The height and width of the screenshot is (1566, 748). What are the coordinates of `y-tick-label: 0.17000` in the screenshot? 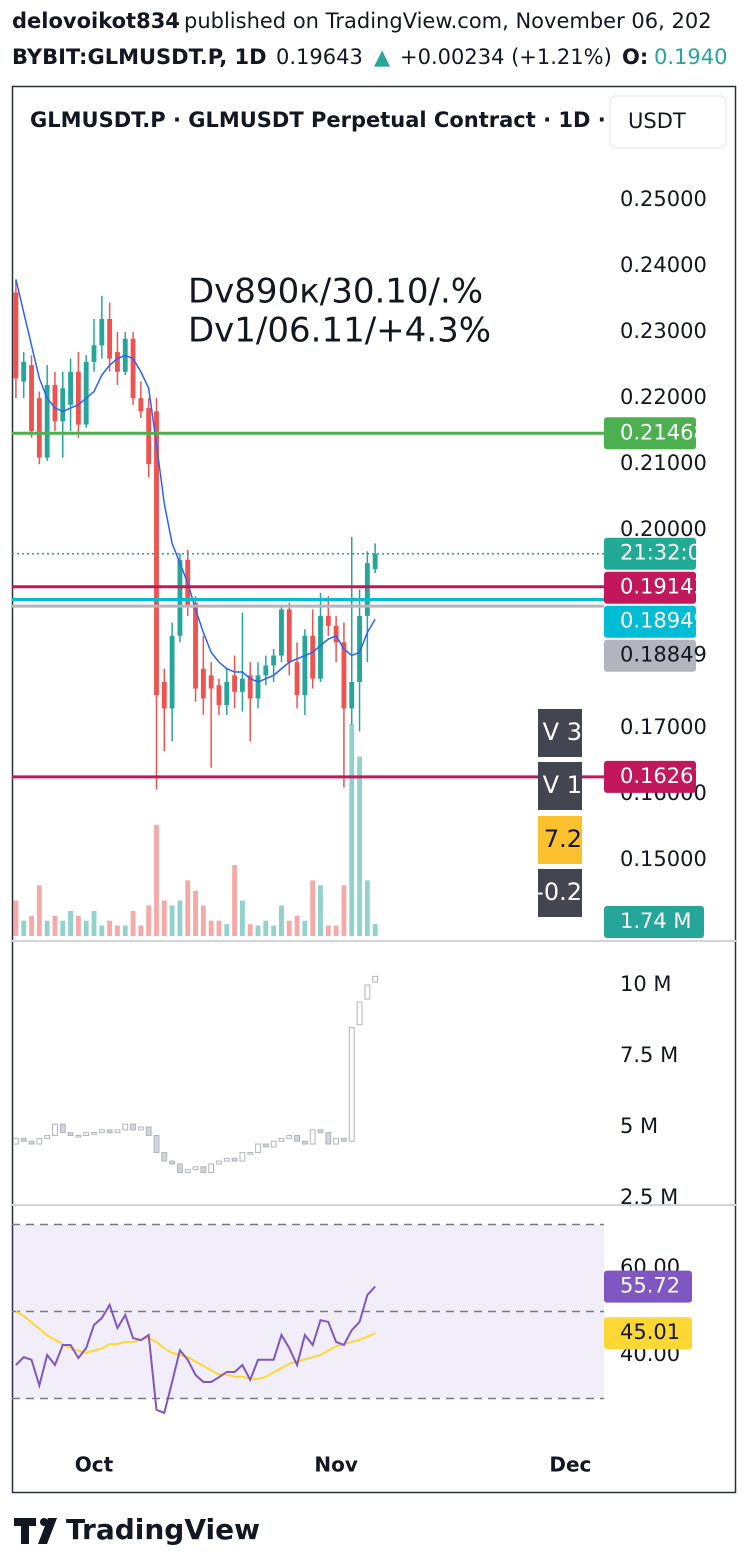 It's located at (663, 727).